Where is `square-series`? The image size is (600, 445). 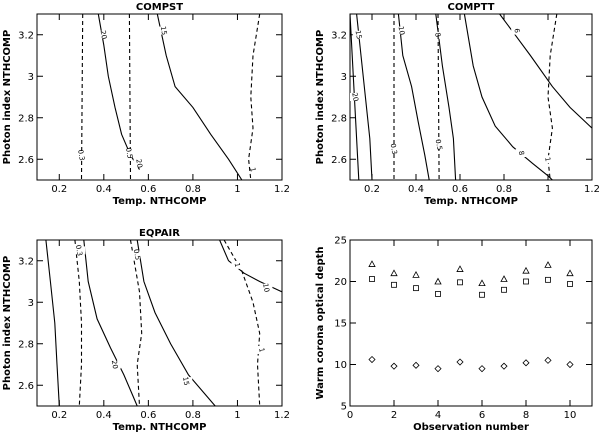
square-series is located at coordinates (471, 287).